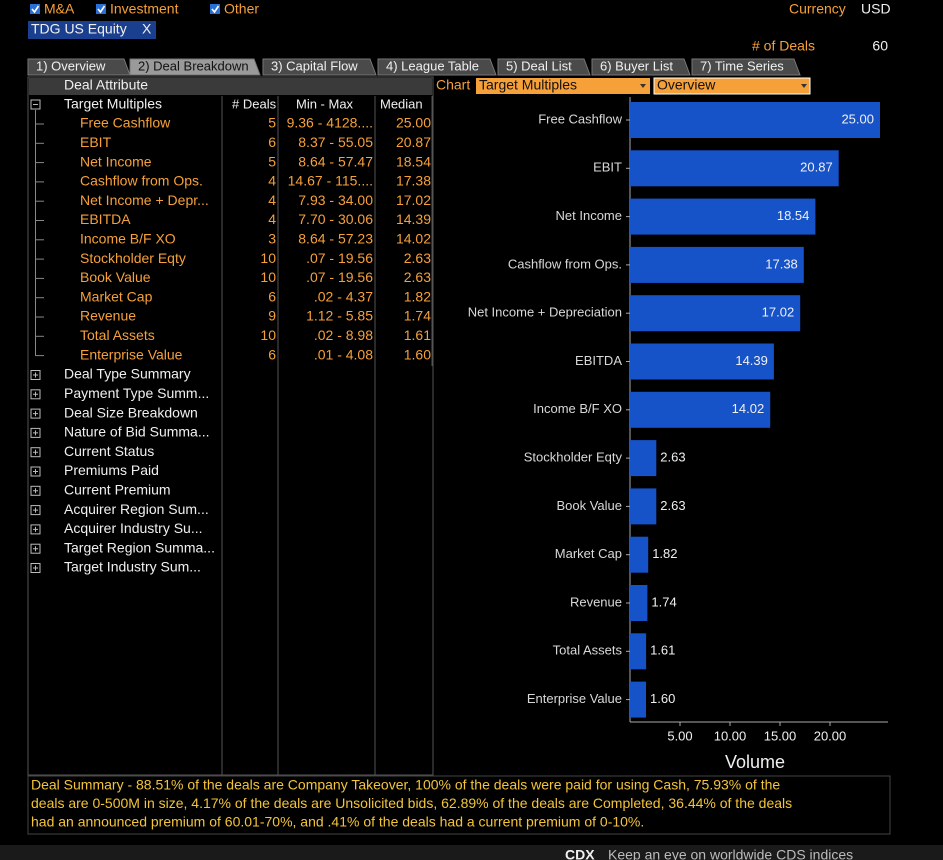 This screenshot has height=860, width=943. Describe the element at coordinates (742, 65) in the screenshot. I see `tab-label: 7) Time Series` at that location.